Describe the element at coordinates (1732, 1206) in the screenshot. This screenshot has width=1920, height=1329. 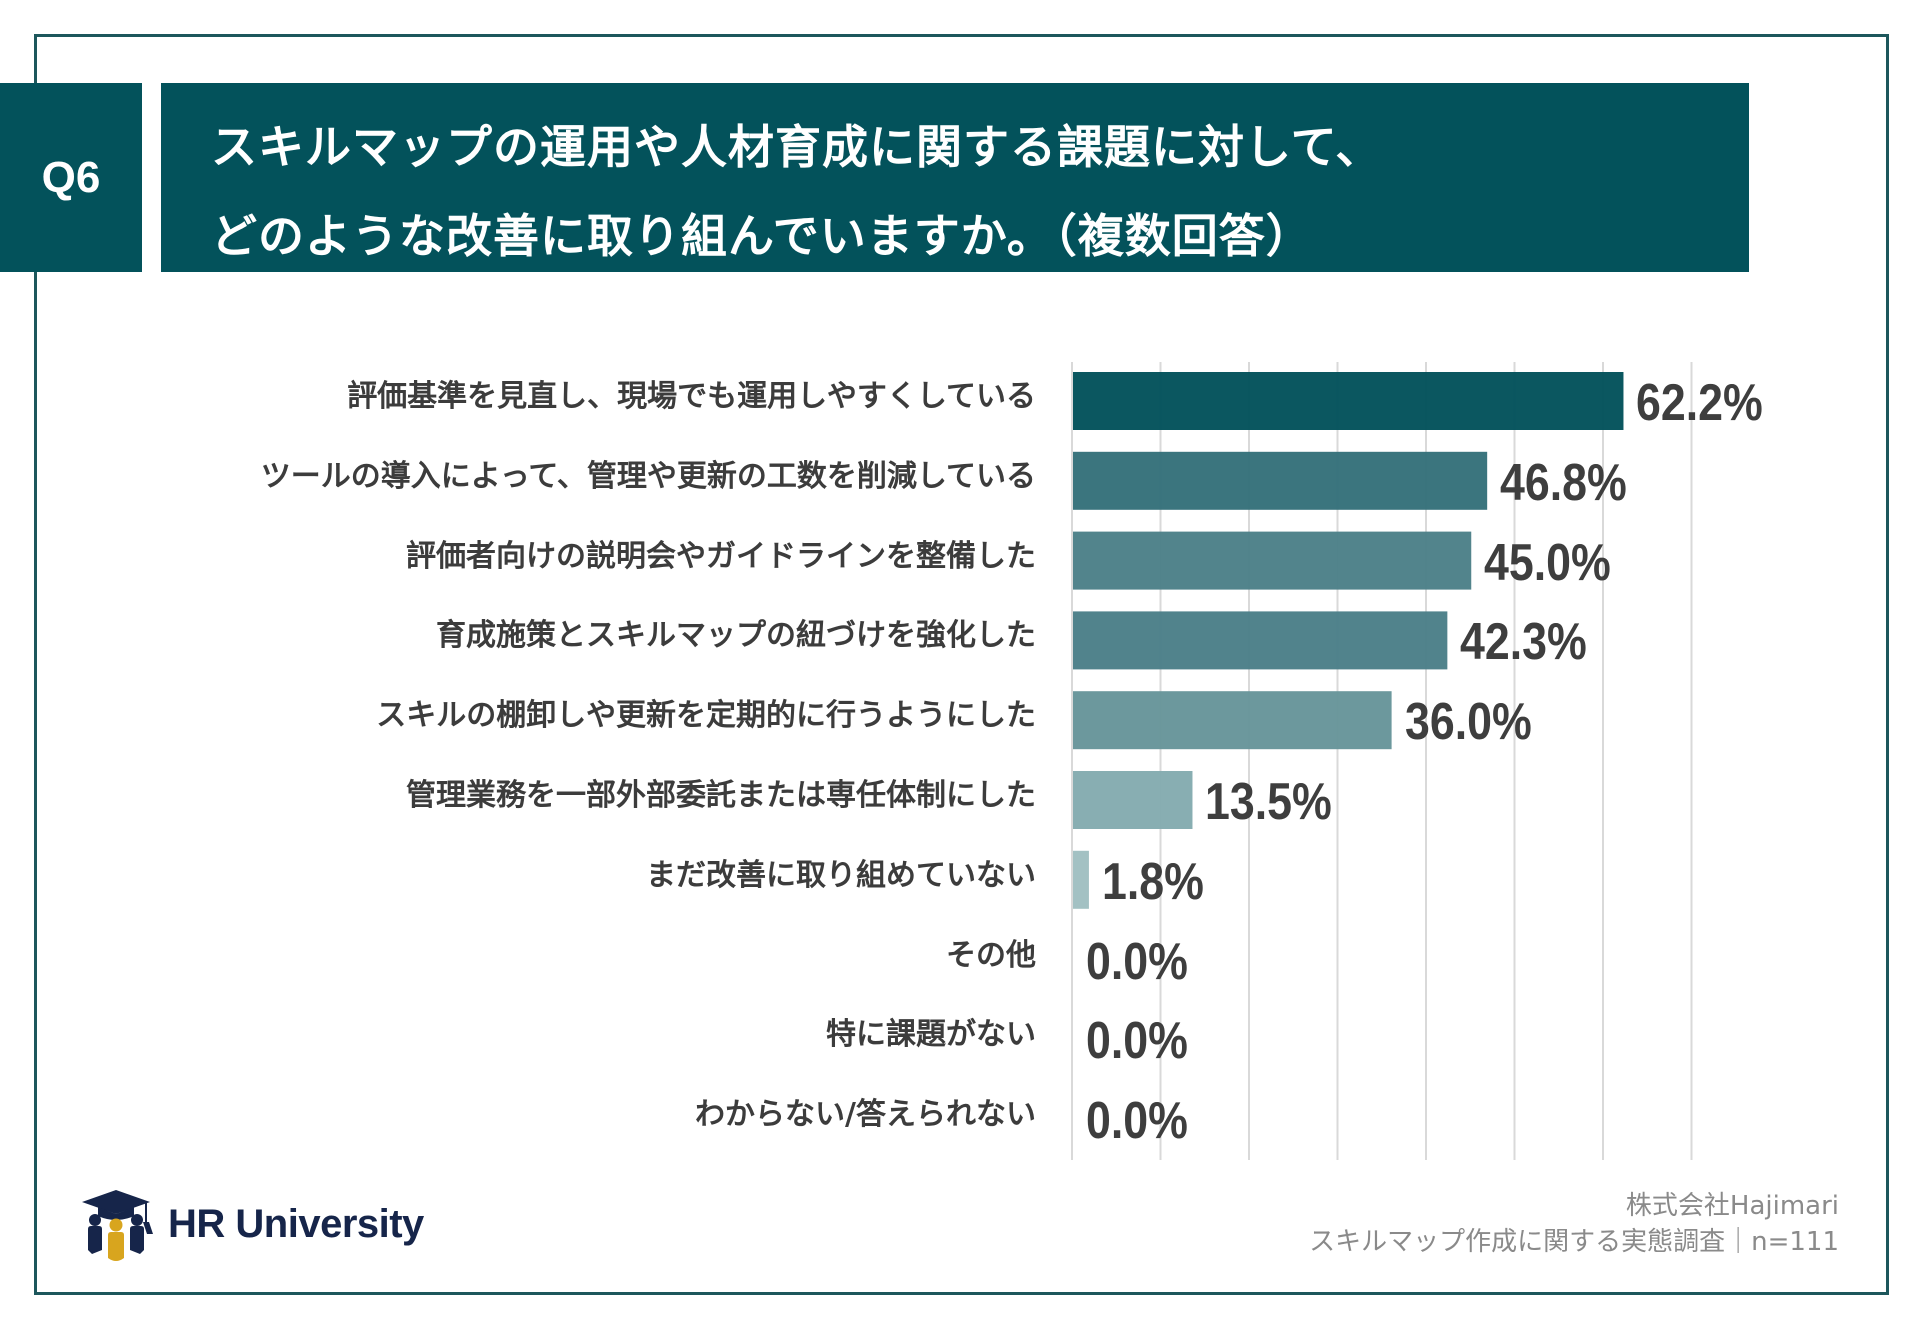
I see `company-credit: 株式会社Hajimari` at that location.